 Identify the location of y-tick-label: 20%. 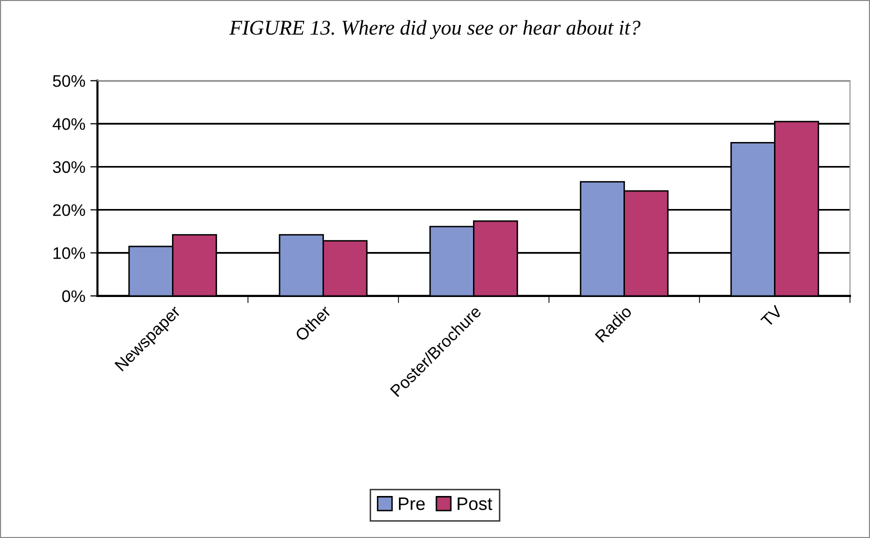
(69, 210).